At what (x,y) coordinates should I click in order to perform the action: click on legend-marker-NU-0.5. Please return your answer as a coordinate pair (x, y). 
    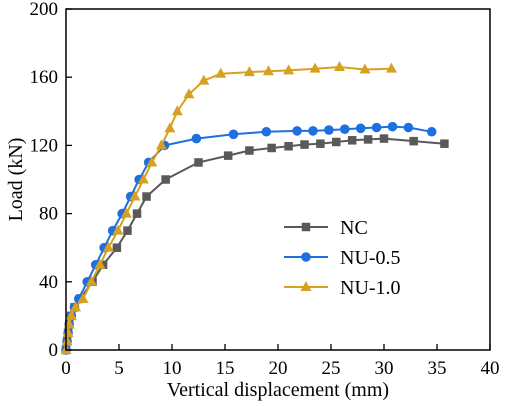
    Looking at the image, I should click on (306, 257).